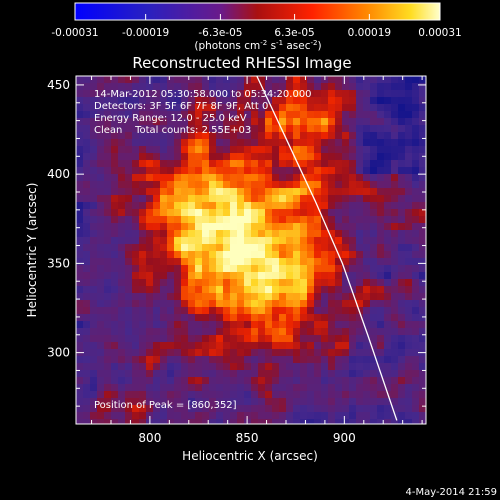  What do you see at coordinates (172, 130) in the screenshot?
I see `info-line-clean: Clean Total counts: 2.55E+03` at bounding box center [172, 130].